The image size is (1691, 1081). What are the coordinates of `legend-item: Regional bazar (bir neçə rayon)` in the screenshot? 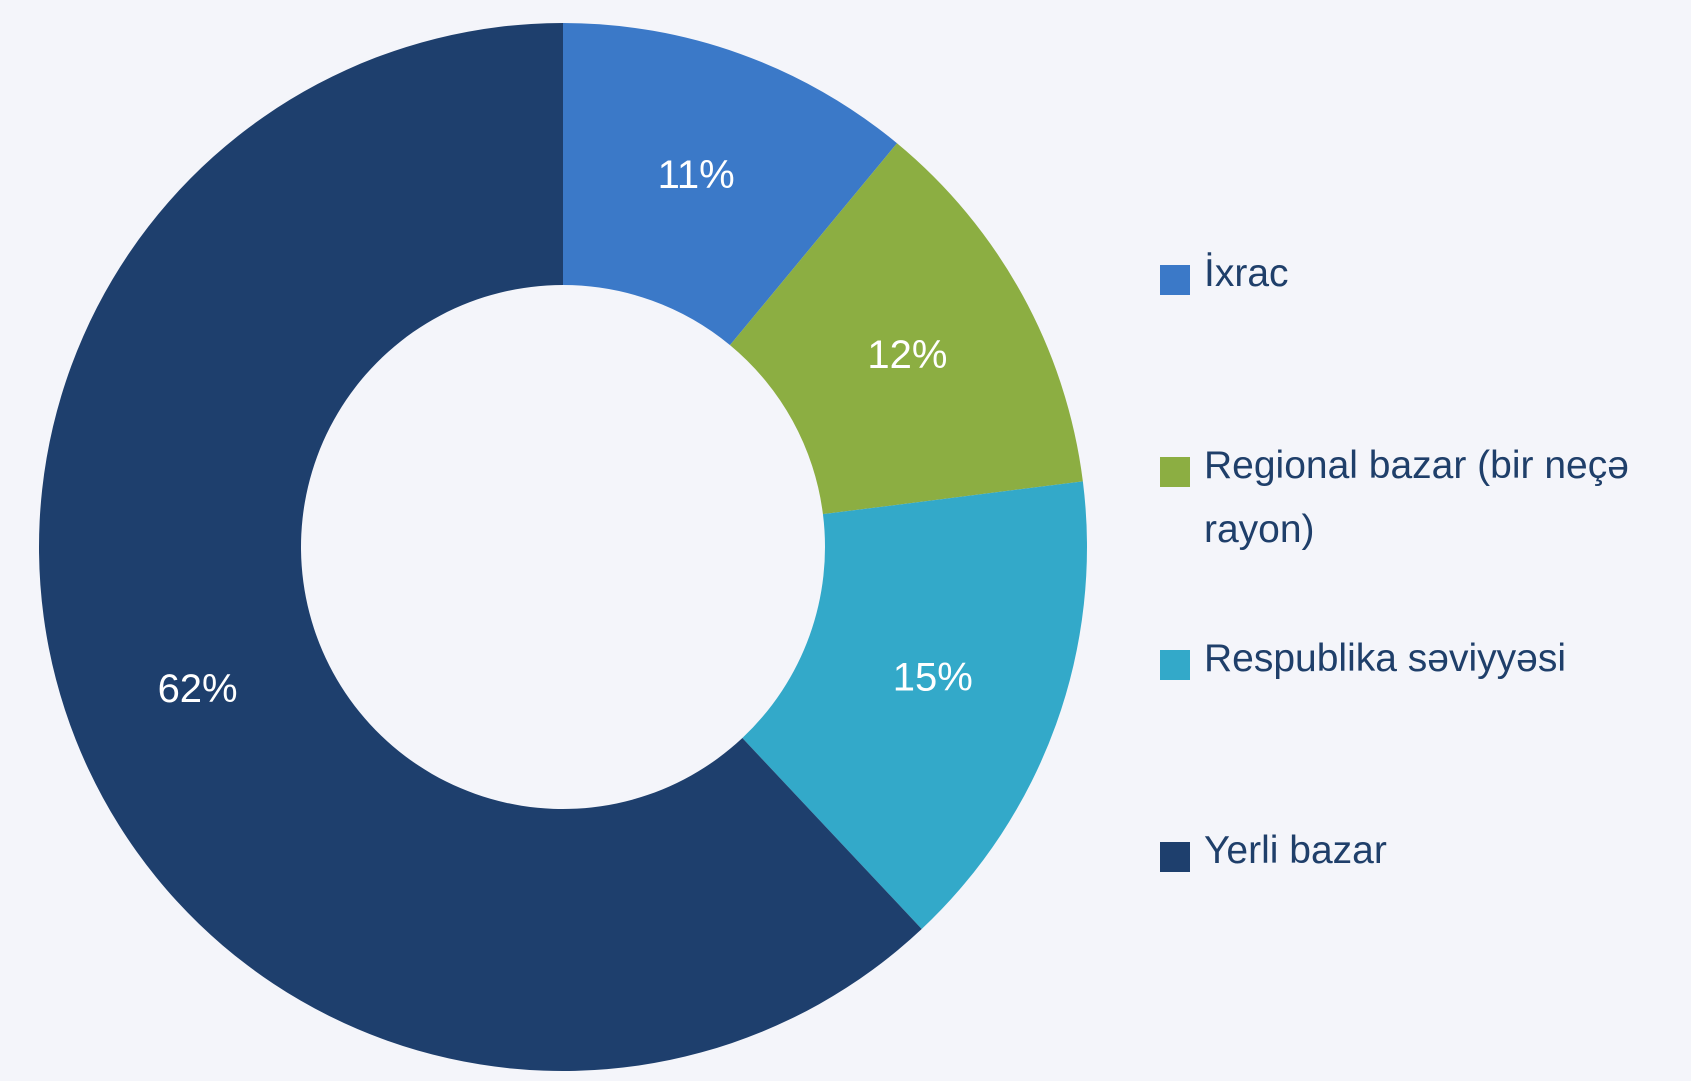 It's located at (1412, 503).